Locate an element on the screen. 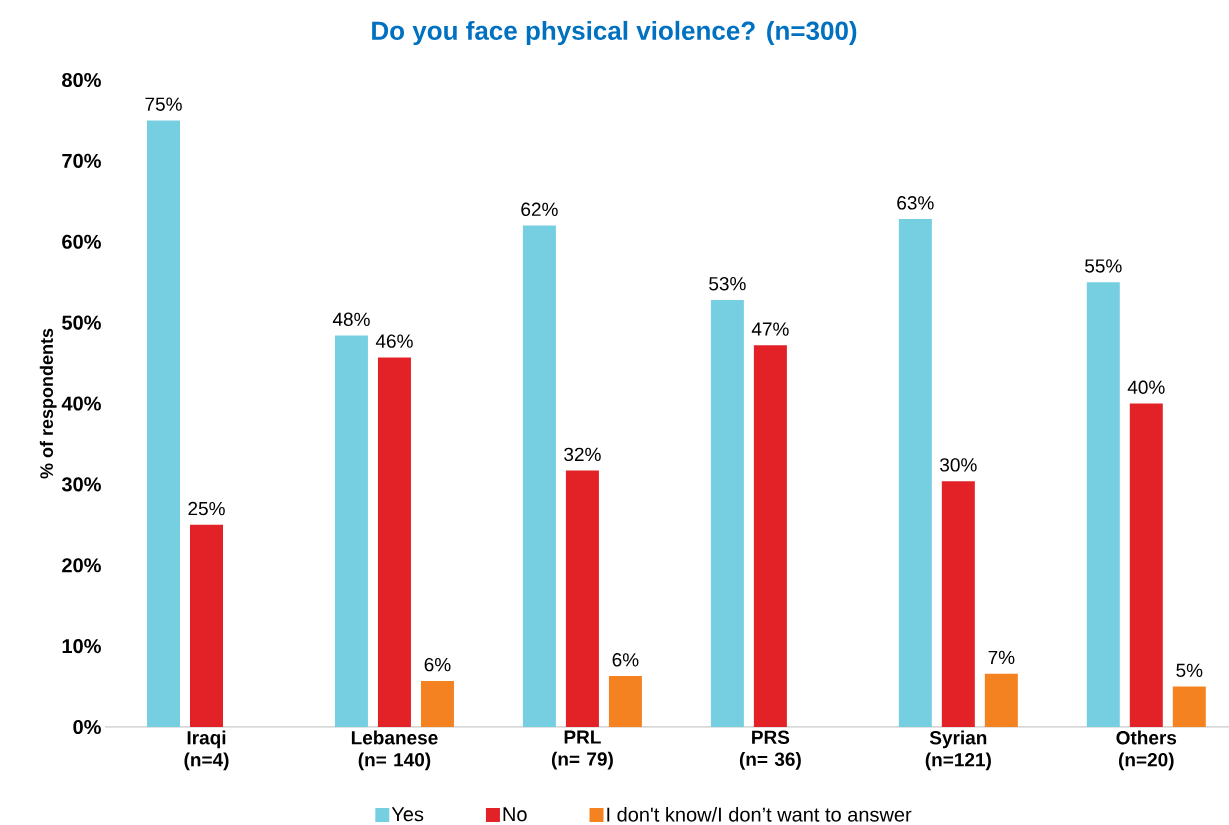 The image size is (1229, 825). chart-title: Do you face physical violence? (n=300) is located at coordinates (614, 33).